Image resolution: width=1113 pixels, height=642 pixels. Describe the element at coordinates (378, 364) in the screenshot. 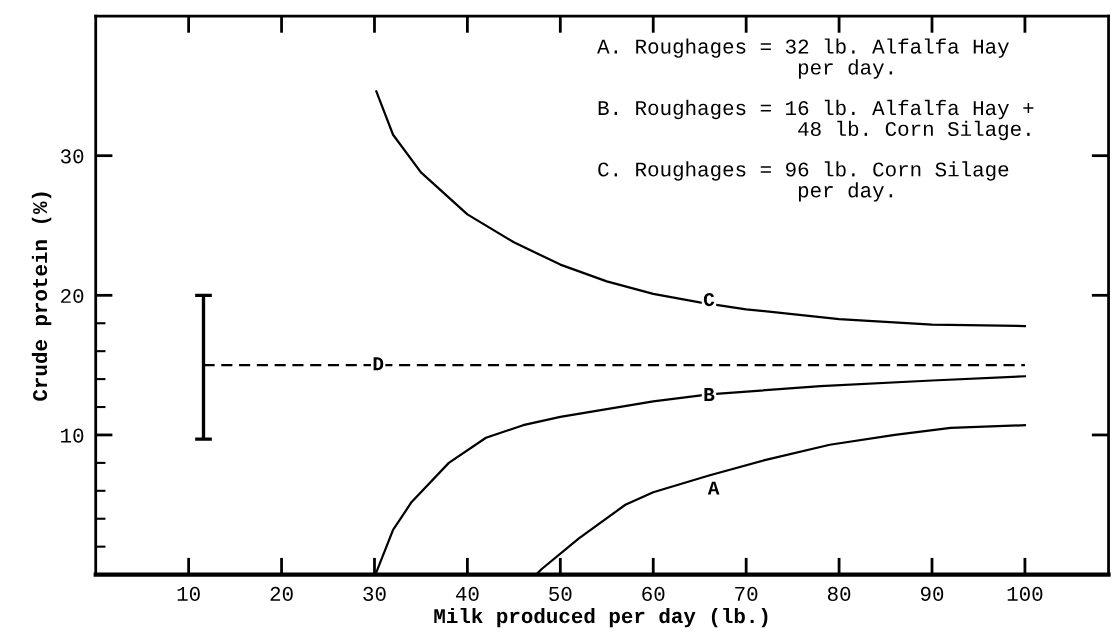

I see `annotation: D` at that location.